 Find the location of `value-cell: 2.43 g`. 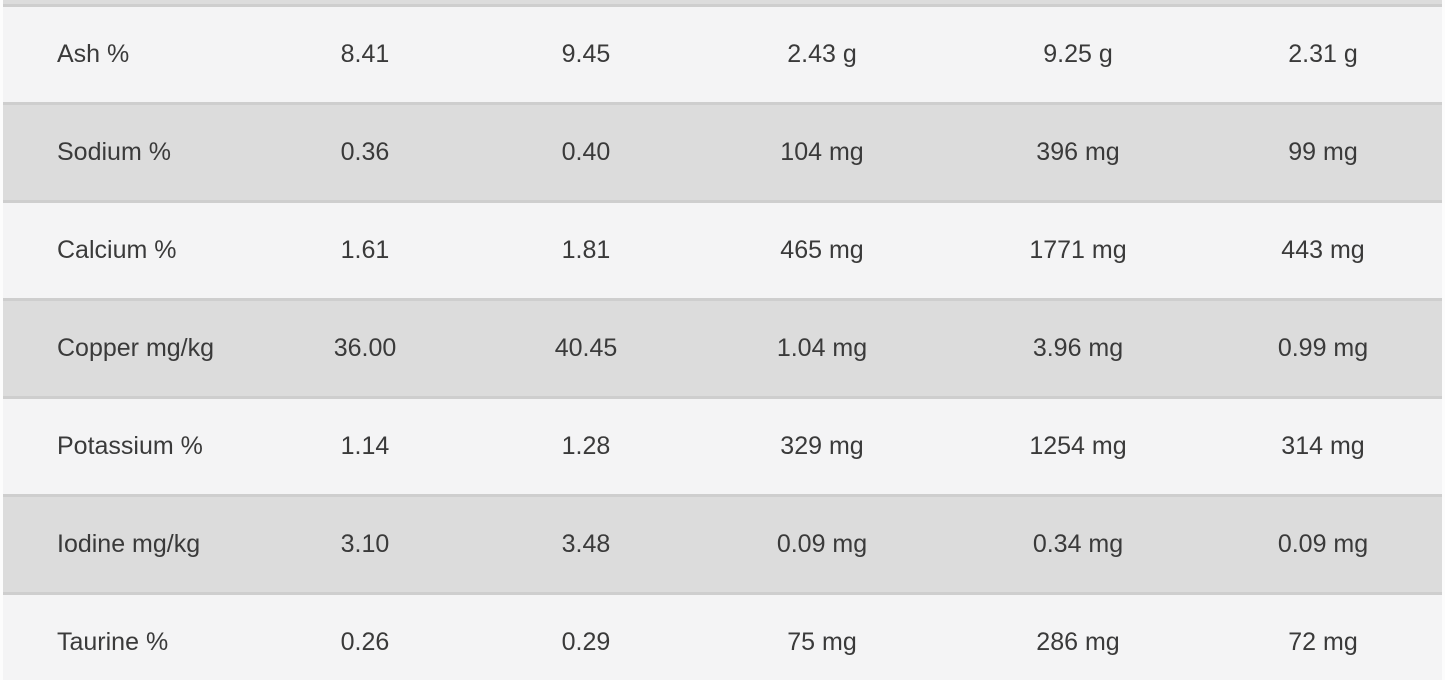

value-cell: 2.43 g is located at coordinates (822, 55).